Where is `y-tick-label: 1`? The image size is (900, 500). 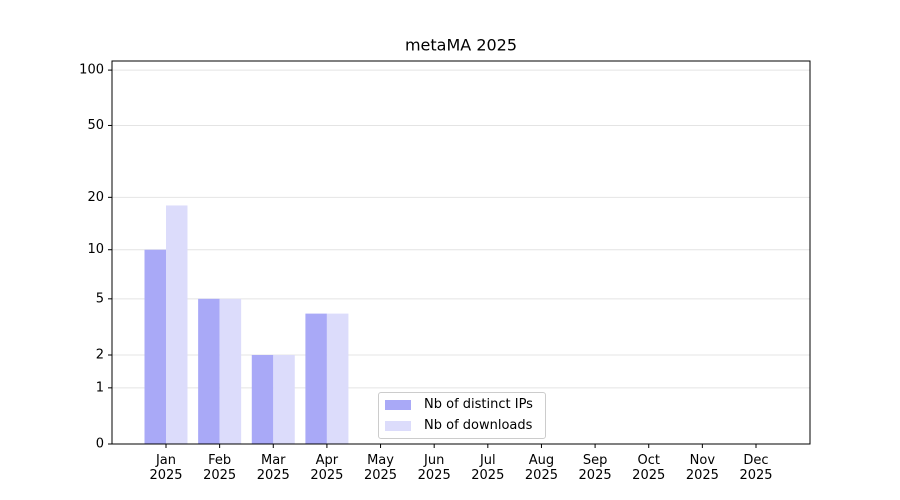
y-tick-label: 1 is located at coordinates (100, 387).